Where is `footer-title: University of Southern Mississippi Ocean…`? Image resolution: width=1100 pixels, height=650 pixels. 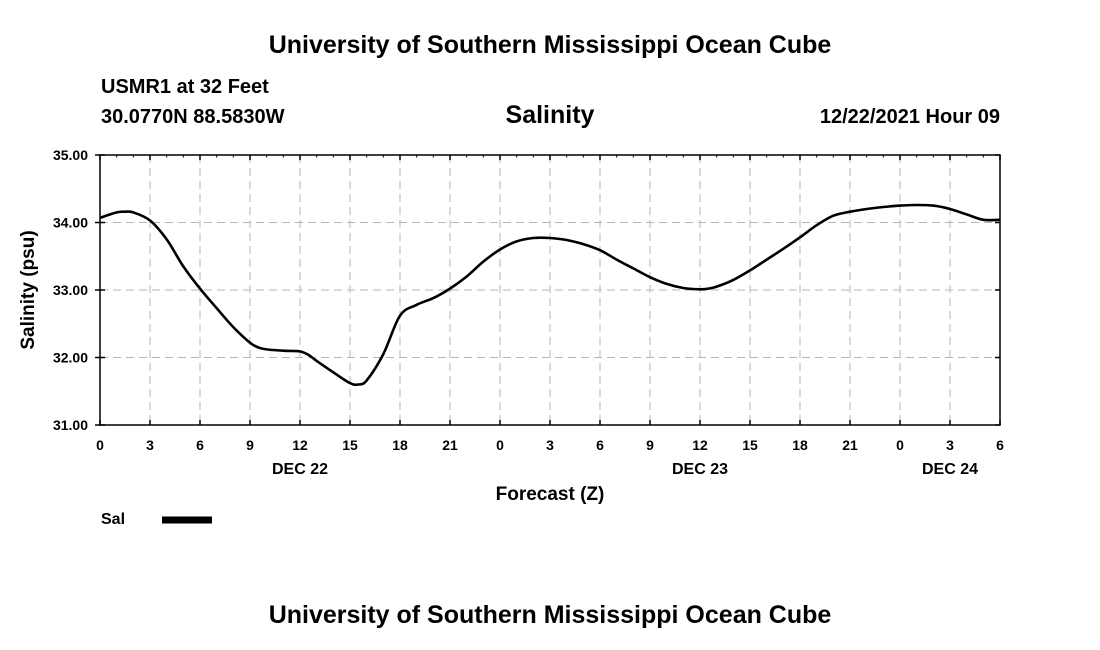
footer-title: University of Southern Mississippi Ocean… is located at coordinates (550, 615).